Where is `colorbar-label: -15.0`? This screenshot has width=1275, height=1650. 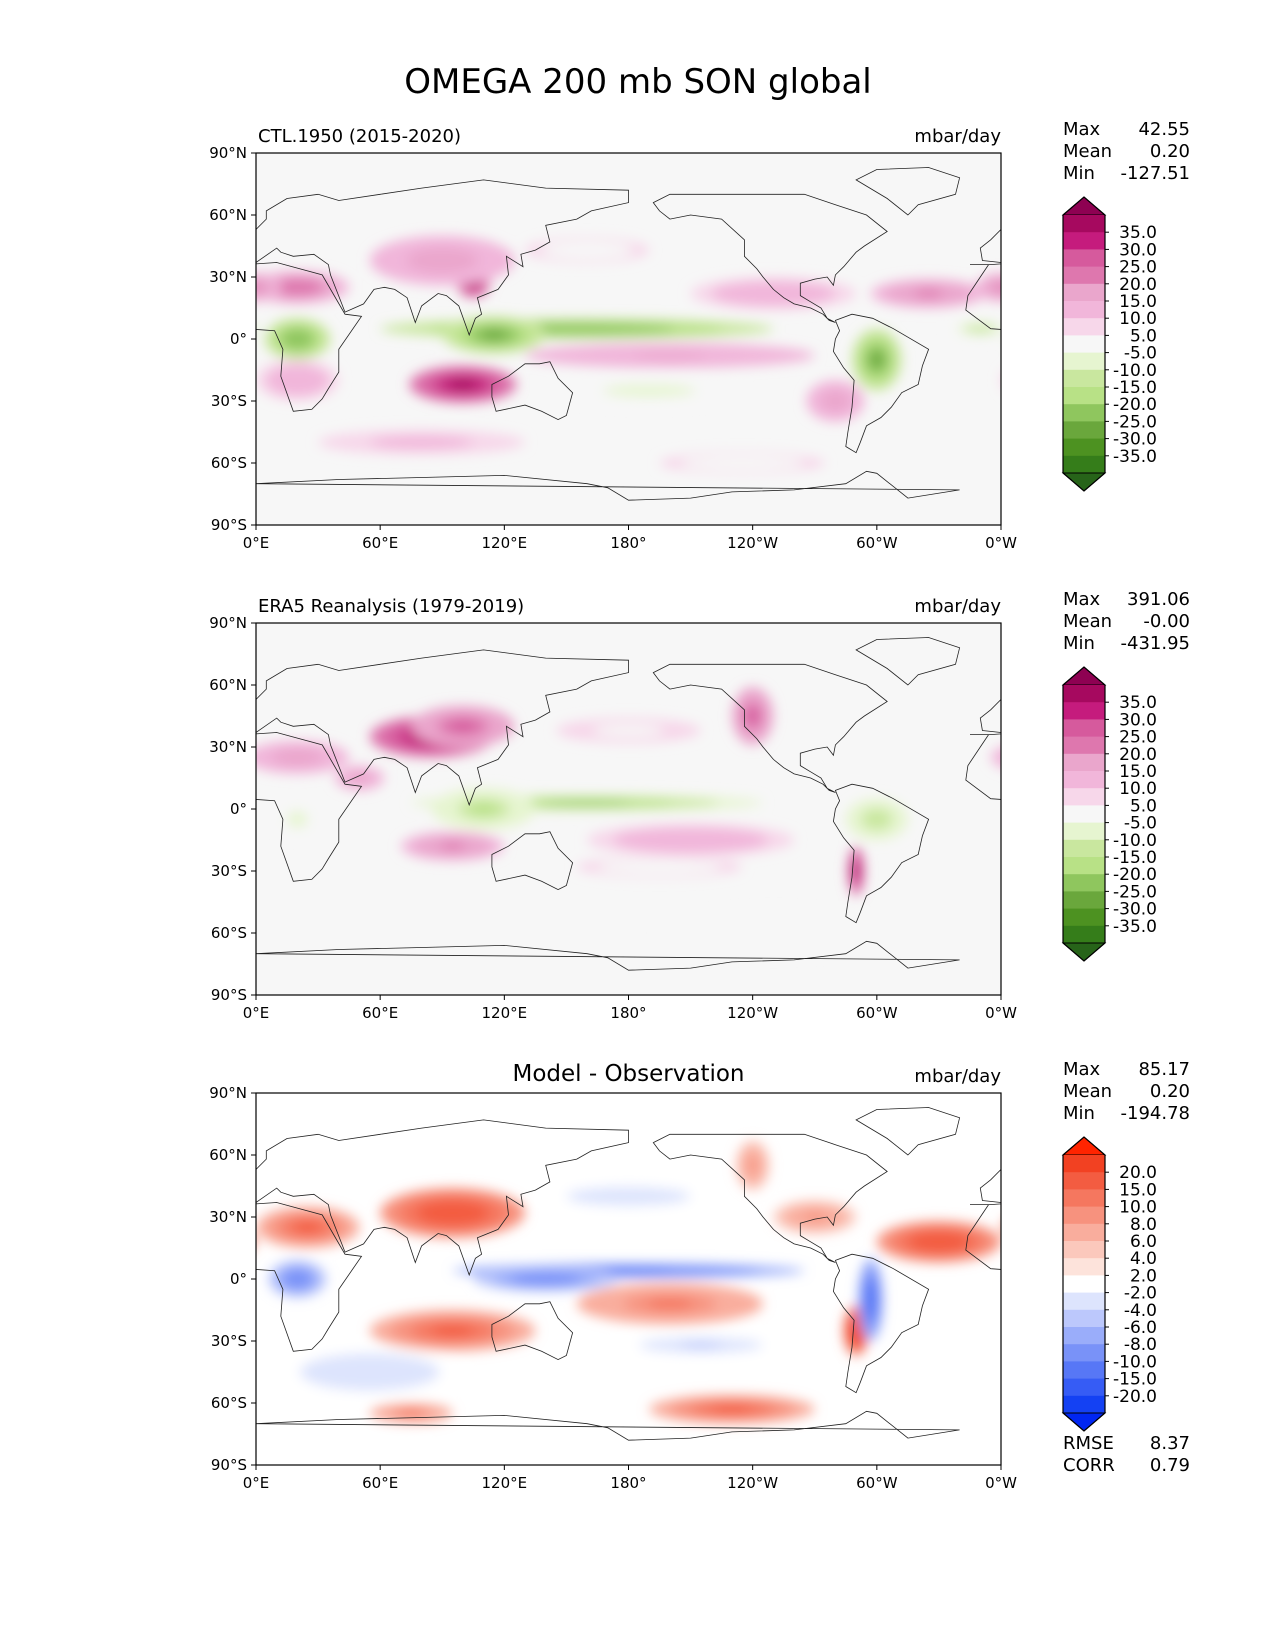
colorbar-label: -15.0 is located at coordinates (1135, 1380).